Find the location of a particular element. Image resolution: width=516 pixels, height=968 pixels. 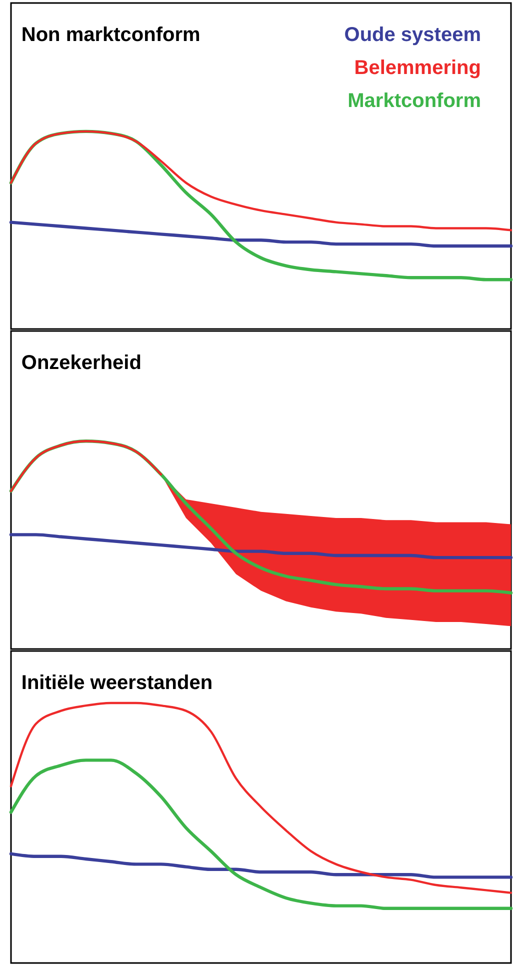

chart-title: Initiële weerstanden is located at coordinates (117, 683).